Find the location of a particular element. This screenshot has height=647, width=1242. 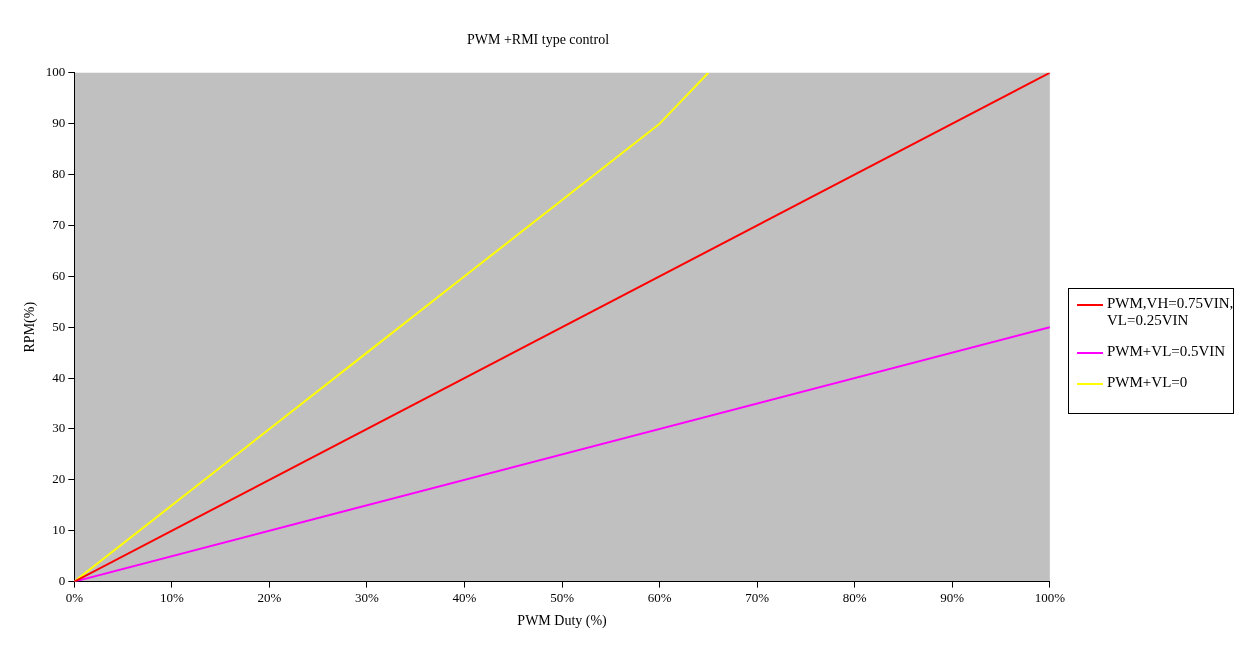

y-tick-label: 100 is located at coordinates (55, 72).